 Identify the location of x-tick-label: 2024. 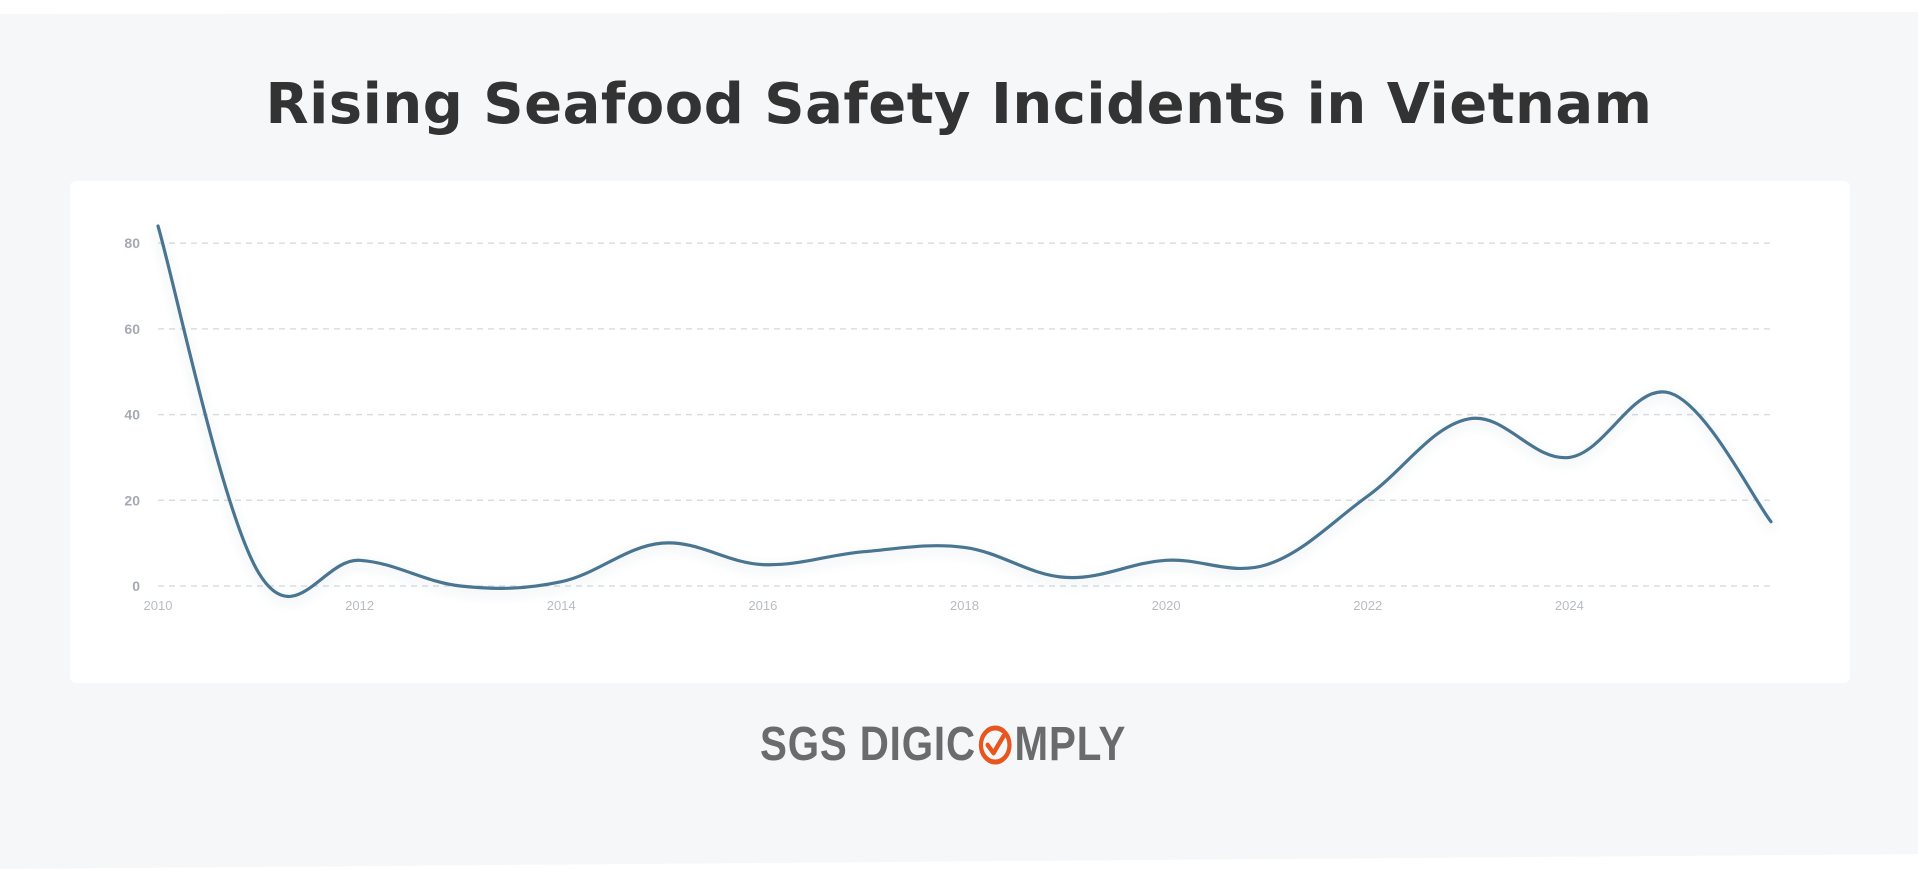
(1569, 605).